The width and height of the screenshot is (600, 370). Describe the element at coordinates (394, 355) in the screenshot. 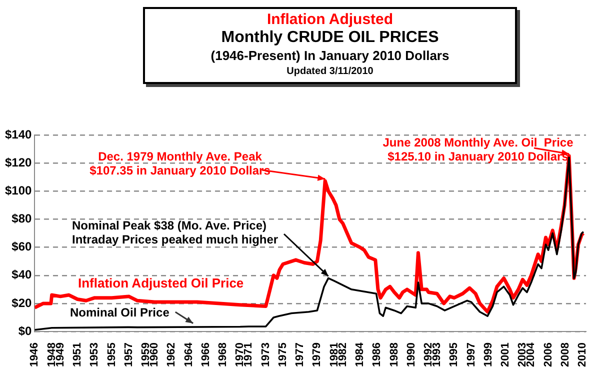

I see `x-tick-label: 1988` at that location.